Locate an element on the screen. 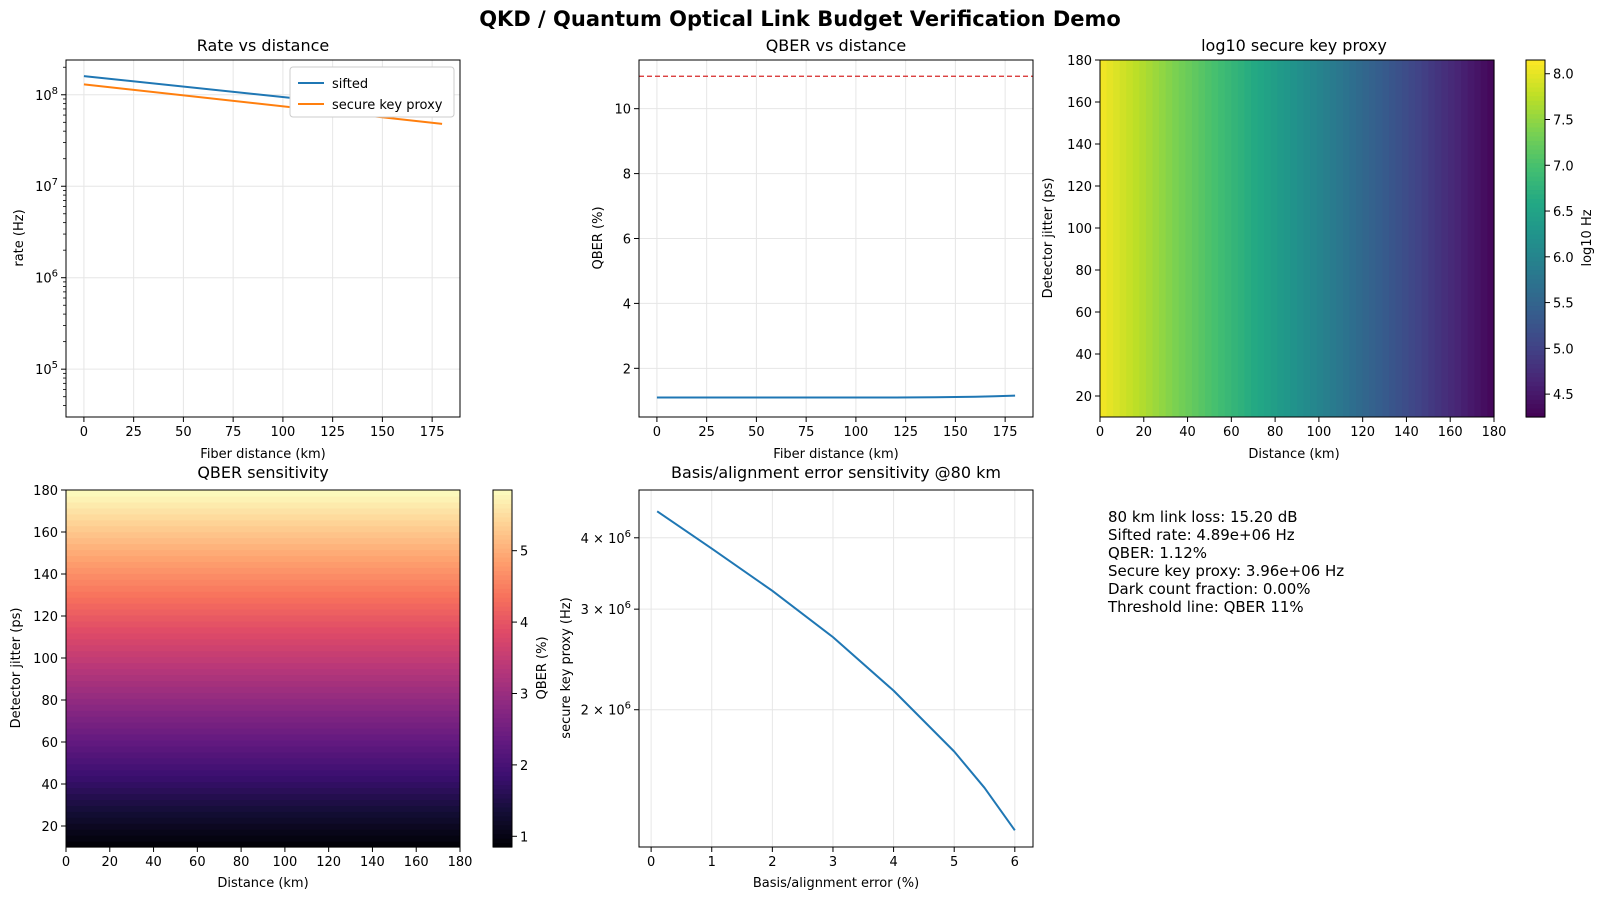 The image size is (1600, 897). keymap-colorbar-tick-label: 5.5 is located at coordinates (1563, 304).